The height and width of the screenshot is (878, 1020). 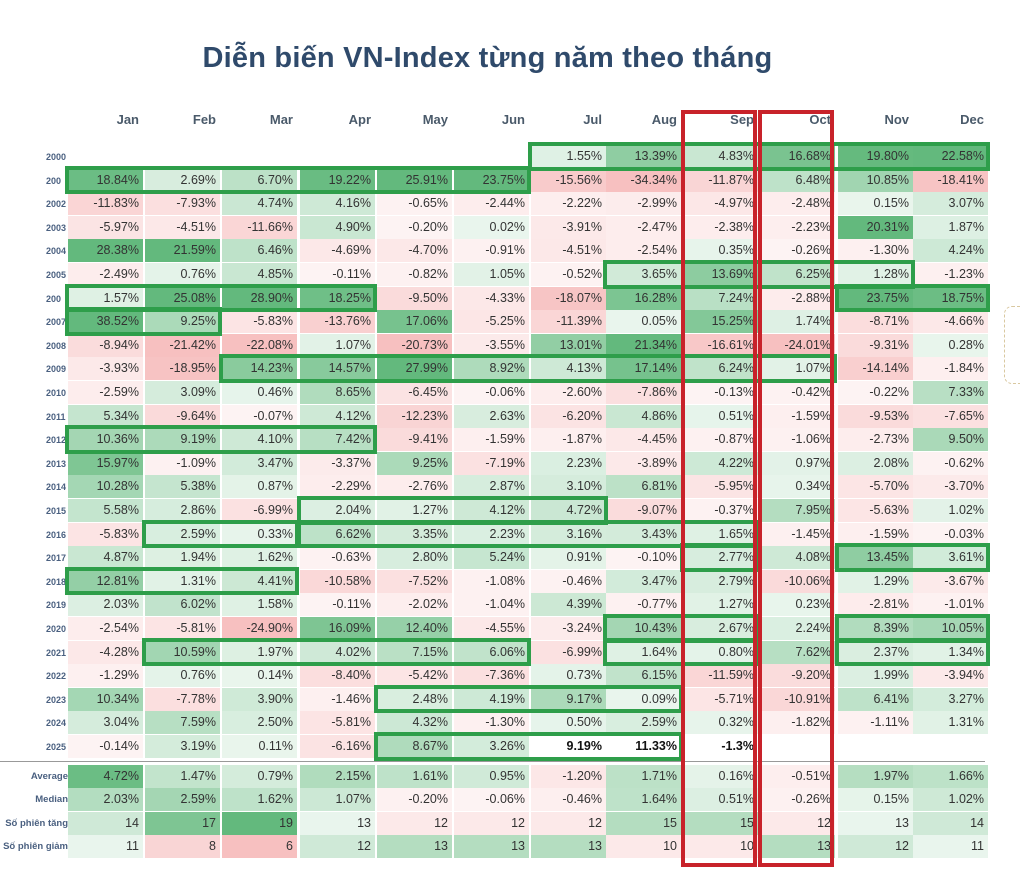 I want to click on heatmap-cell: 9.25%, so click(x=182, y=322).